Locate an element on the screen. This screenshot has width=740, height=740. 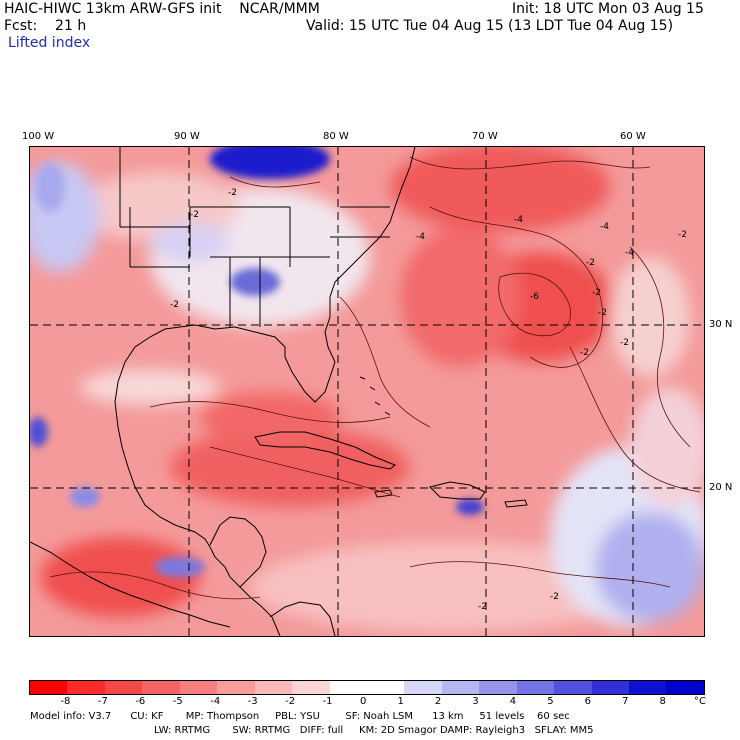
colorbar-tick-label: 6 is located at coordinates (588, 701).